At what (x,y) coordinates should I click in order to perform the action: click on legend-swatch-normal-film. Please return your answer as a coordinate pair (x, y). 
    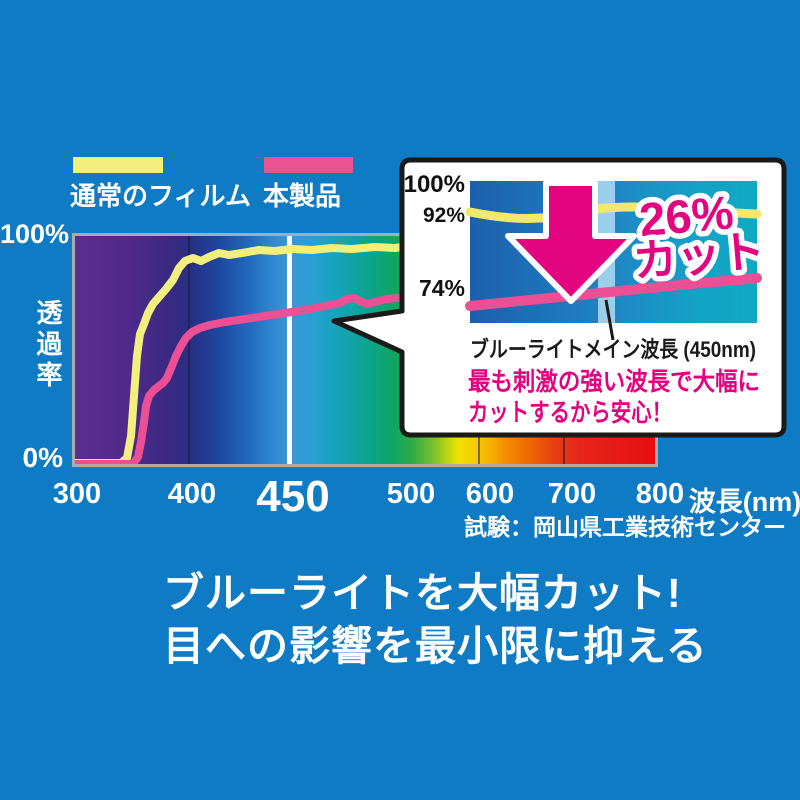
    Looking at the image, I should click on (118, 165).